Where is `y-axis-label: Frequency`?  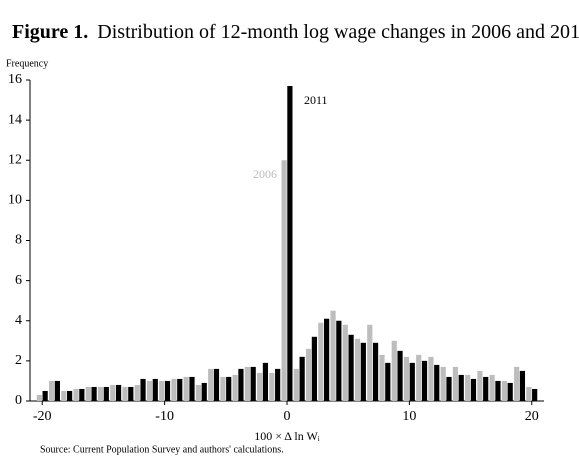 y-axis-label: Frequency is located at coordinates (27, 63).